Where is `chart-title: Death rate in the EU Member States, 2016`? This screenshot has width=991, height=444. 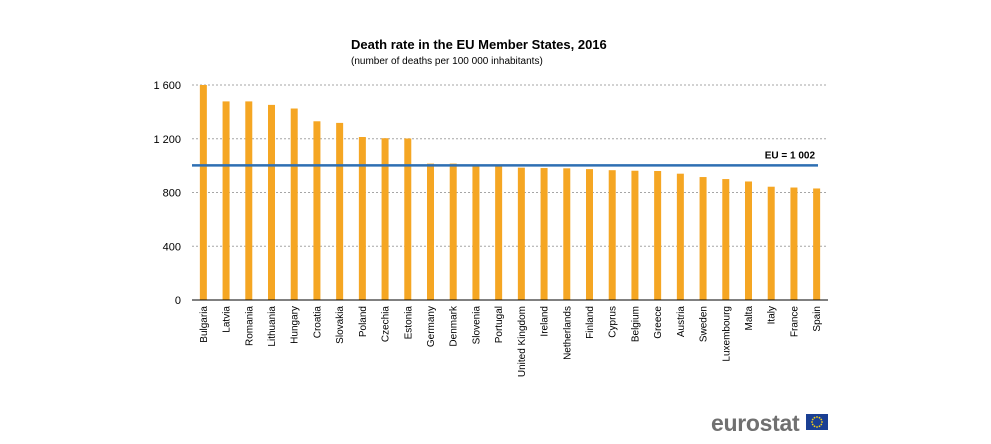
chart-title: Death rate in the EU Member States, 2016 is located at coordinates (479, 44).